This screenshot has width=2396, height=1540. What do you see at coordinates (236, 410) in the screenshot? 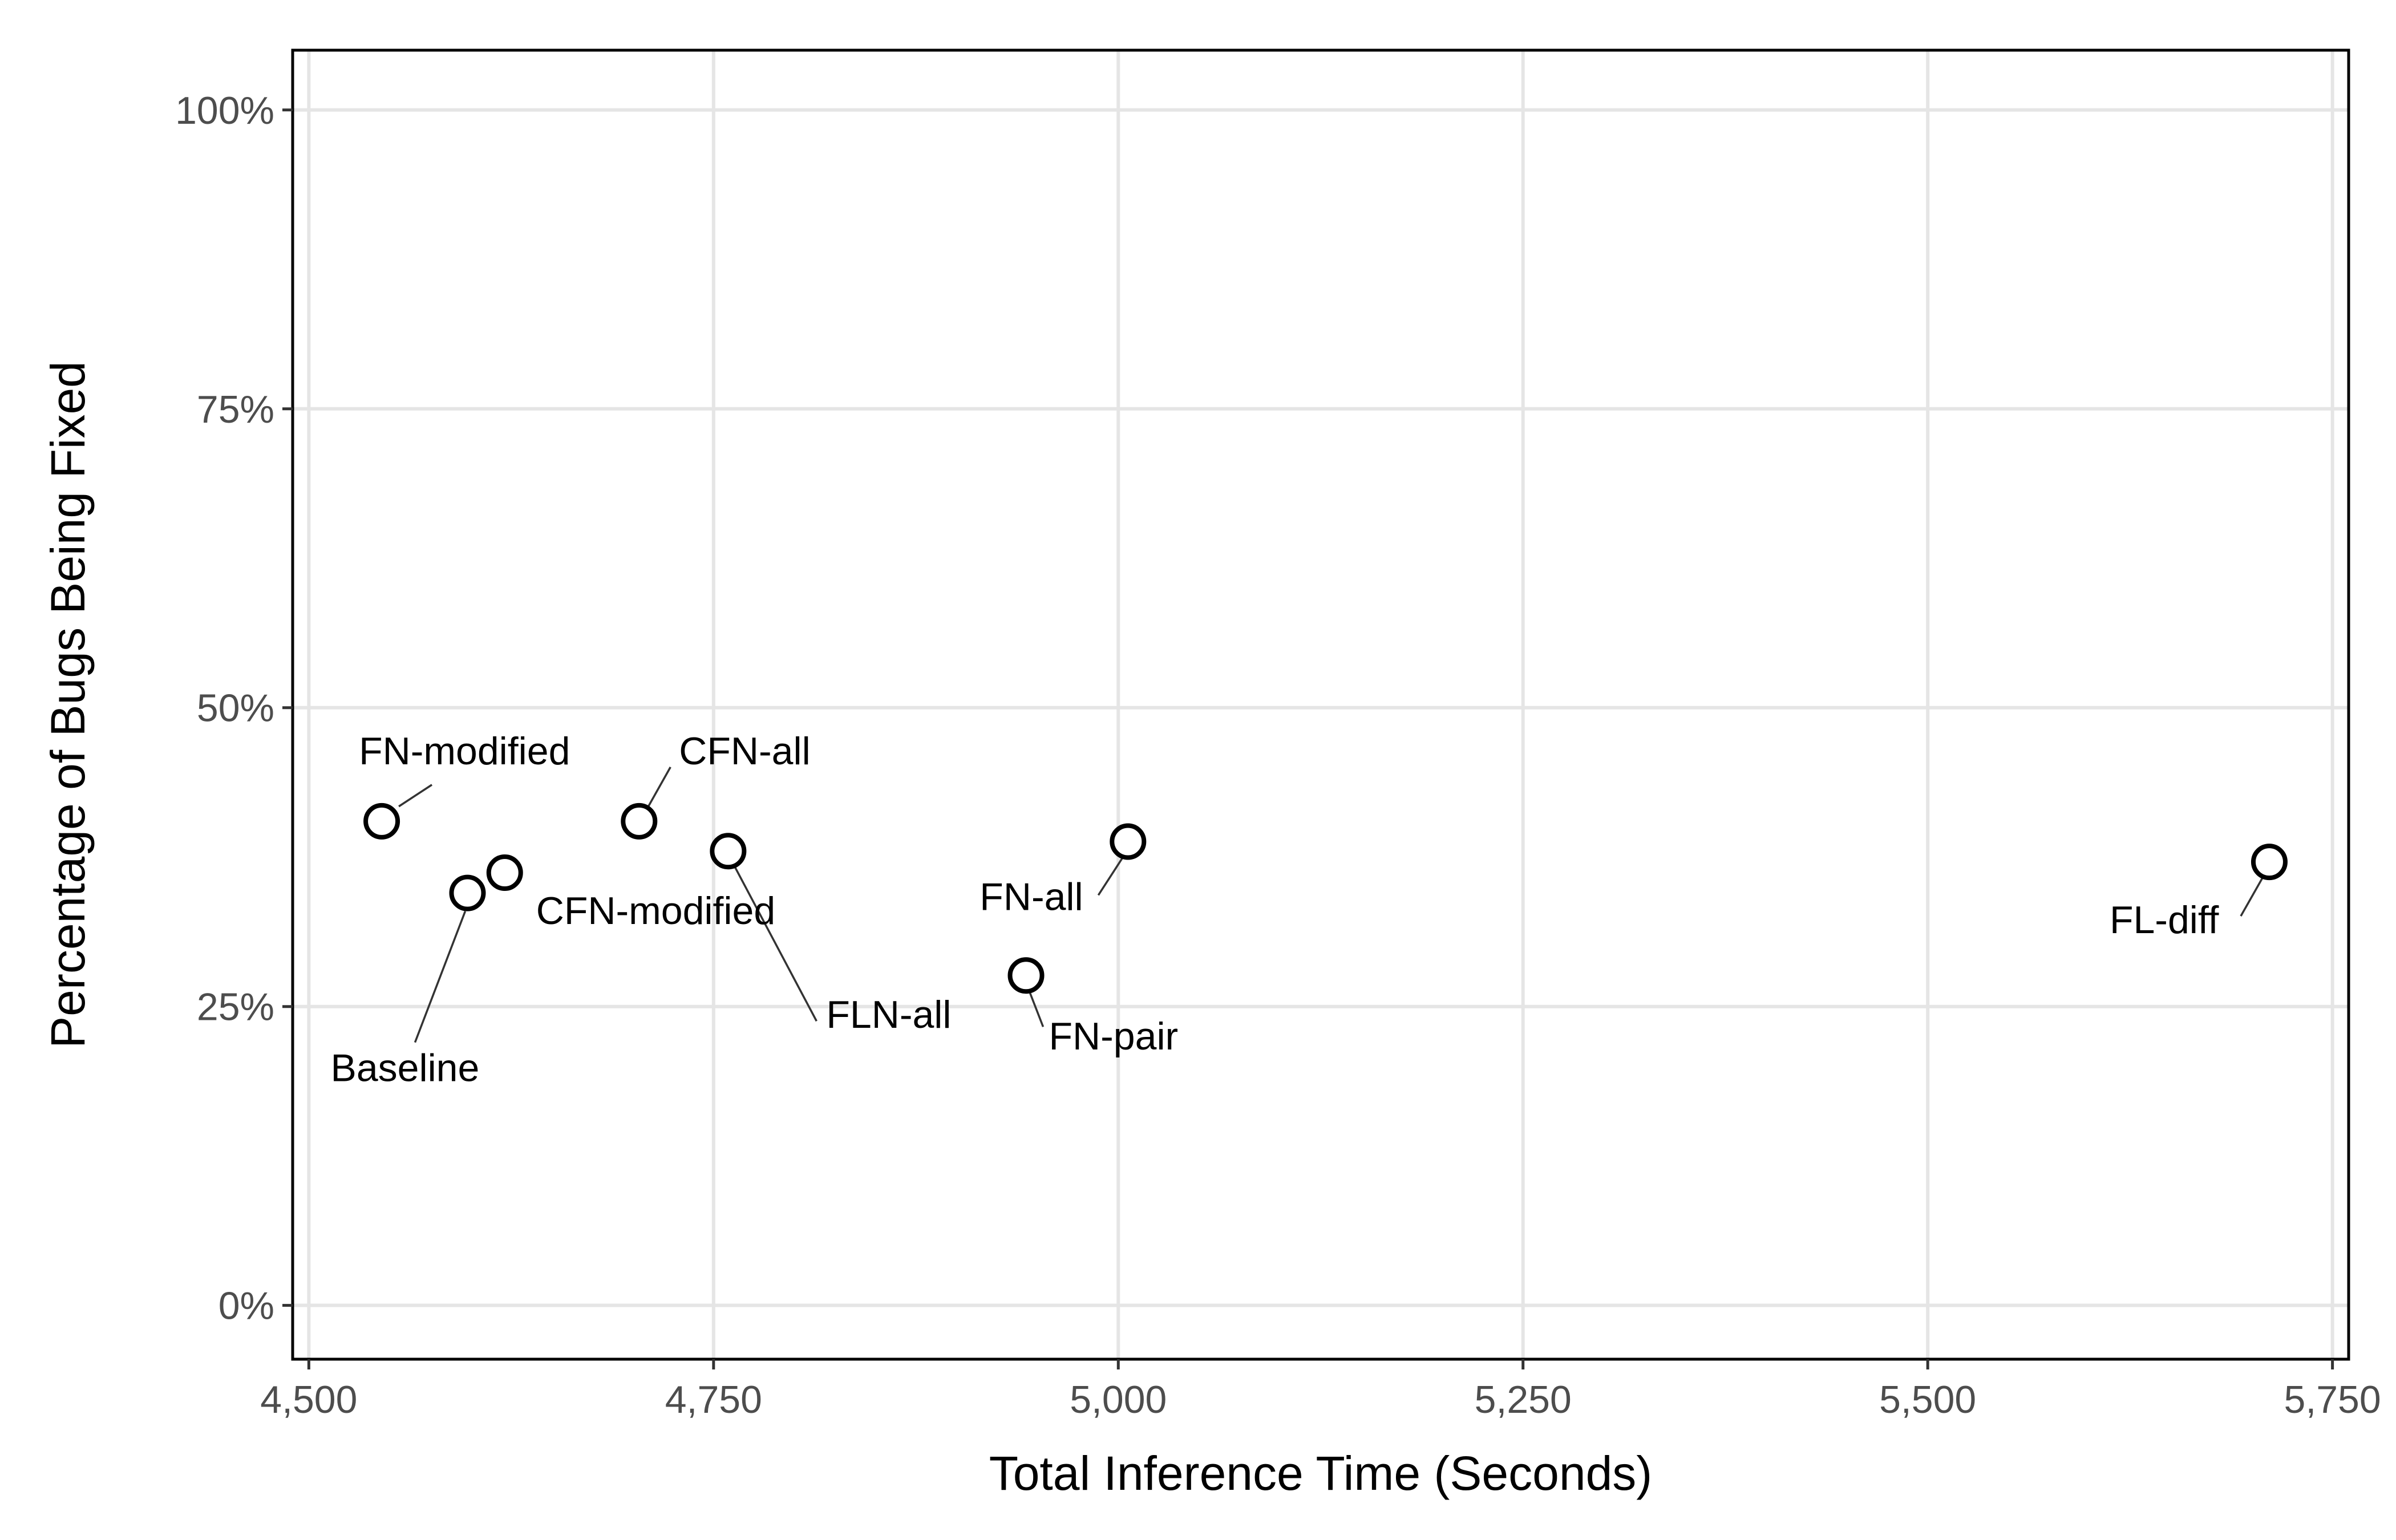
I see `y-tick-label: 75%` at bounding box center [236, 410].